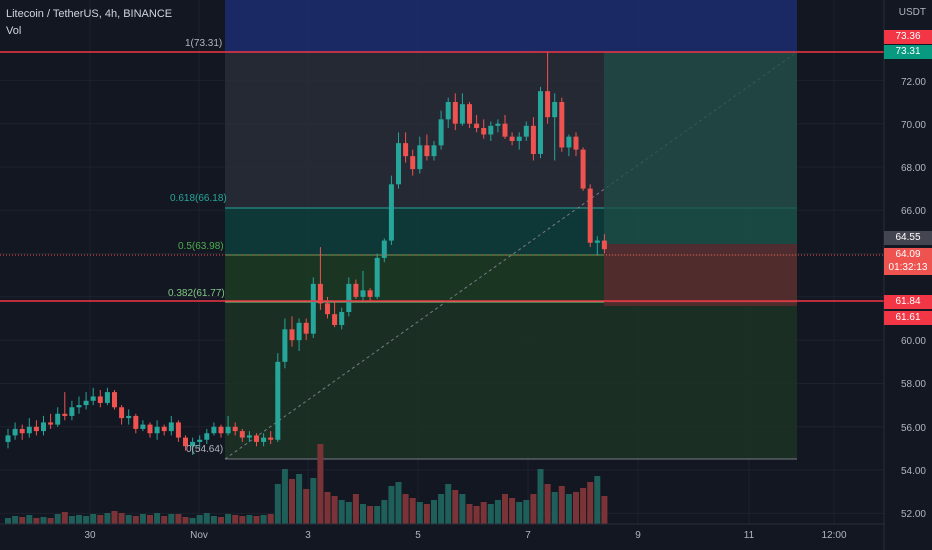 The width and height of the screenshot is (932, 550). I want to click on price-tick: 60.00, so click(913, 341).